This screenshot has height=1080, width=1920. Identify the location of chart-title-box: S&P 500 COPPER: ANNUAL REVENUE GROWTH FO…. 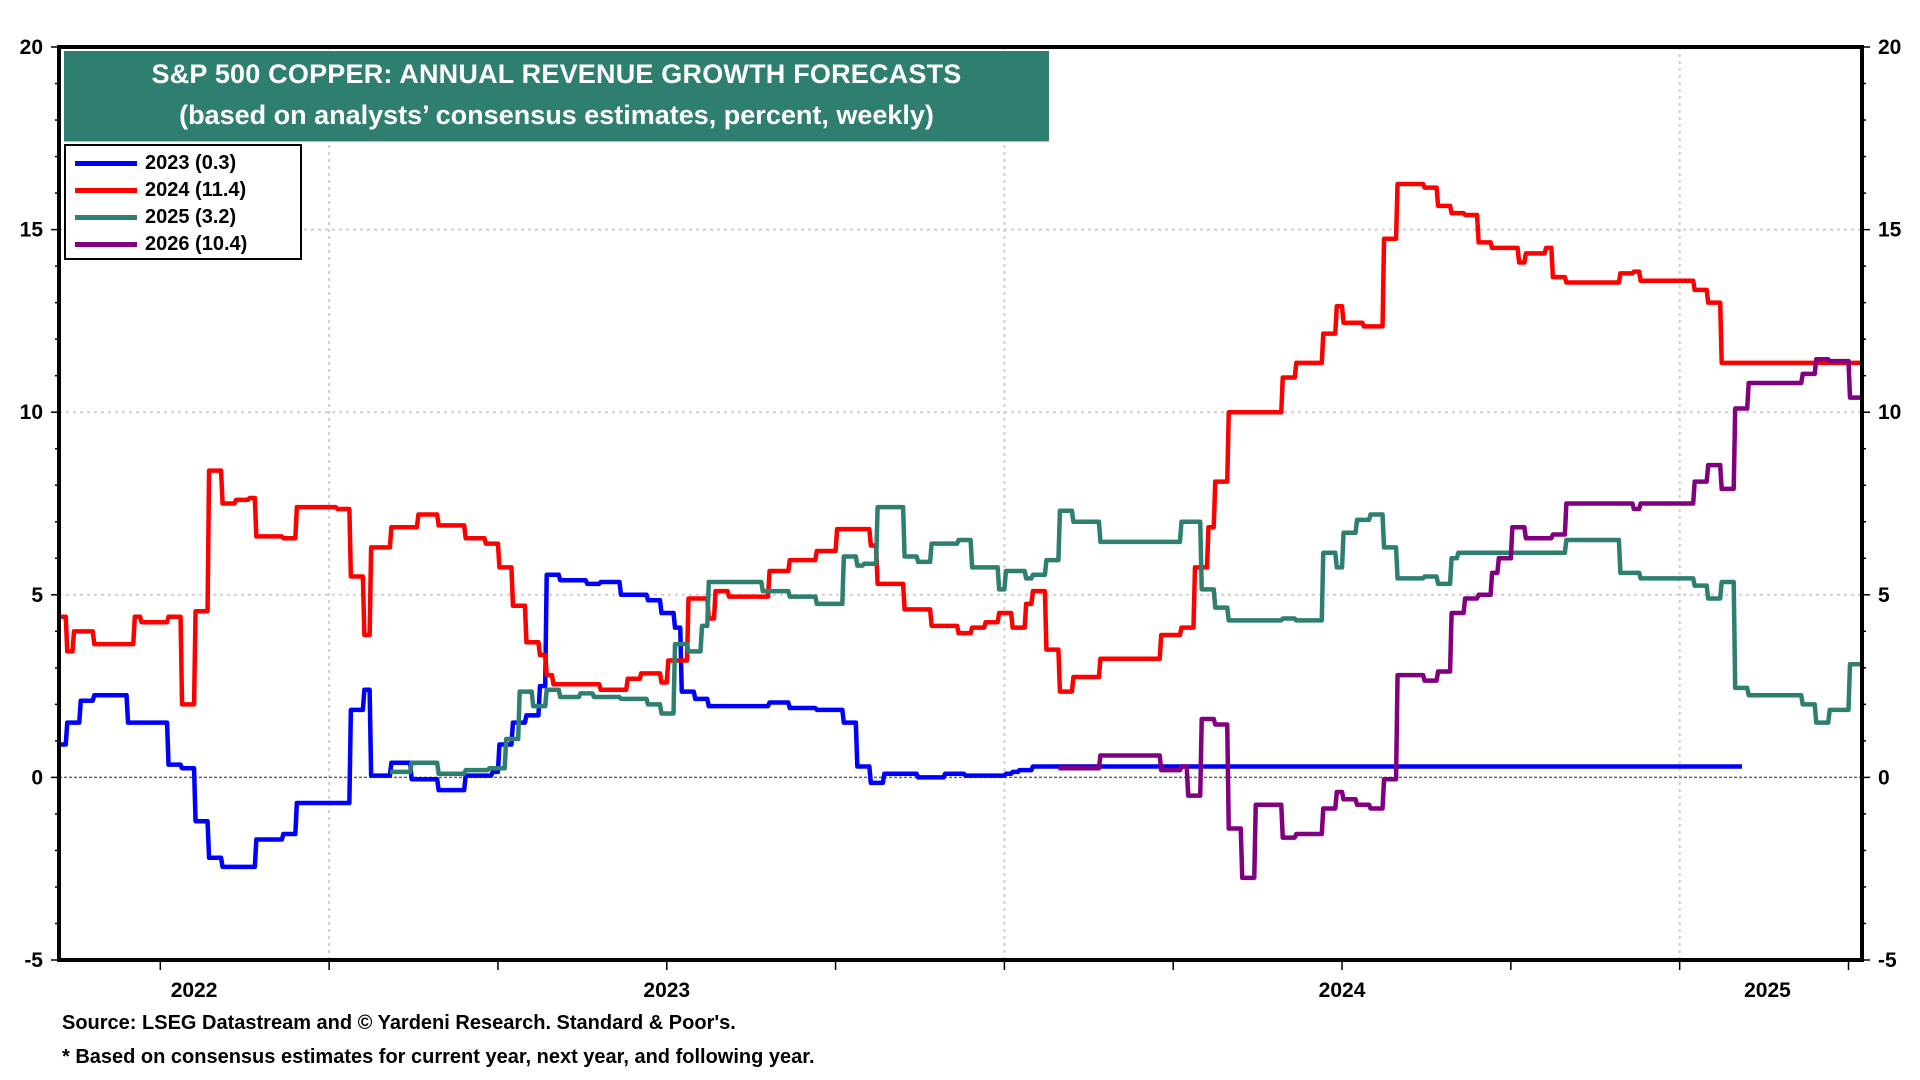
(556, 96).